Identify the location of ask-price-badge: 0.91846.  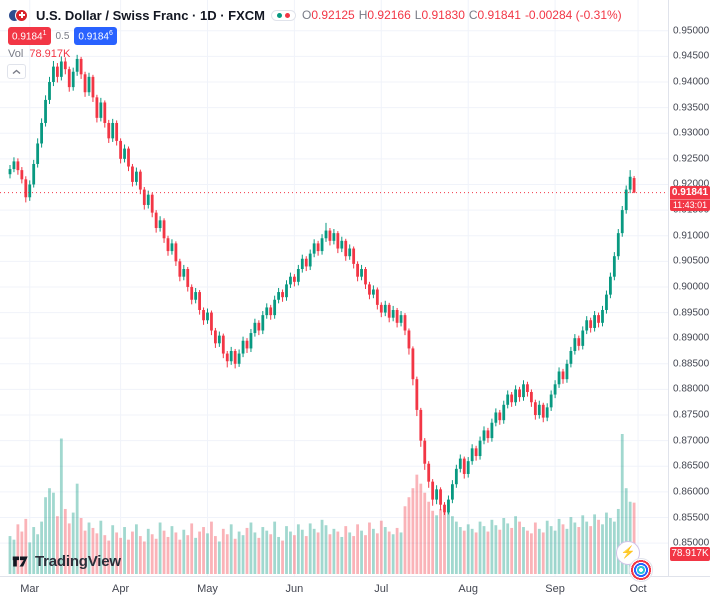
(95, 36).